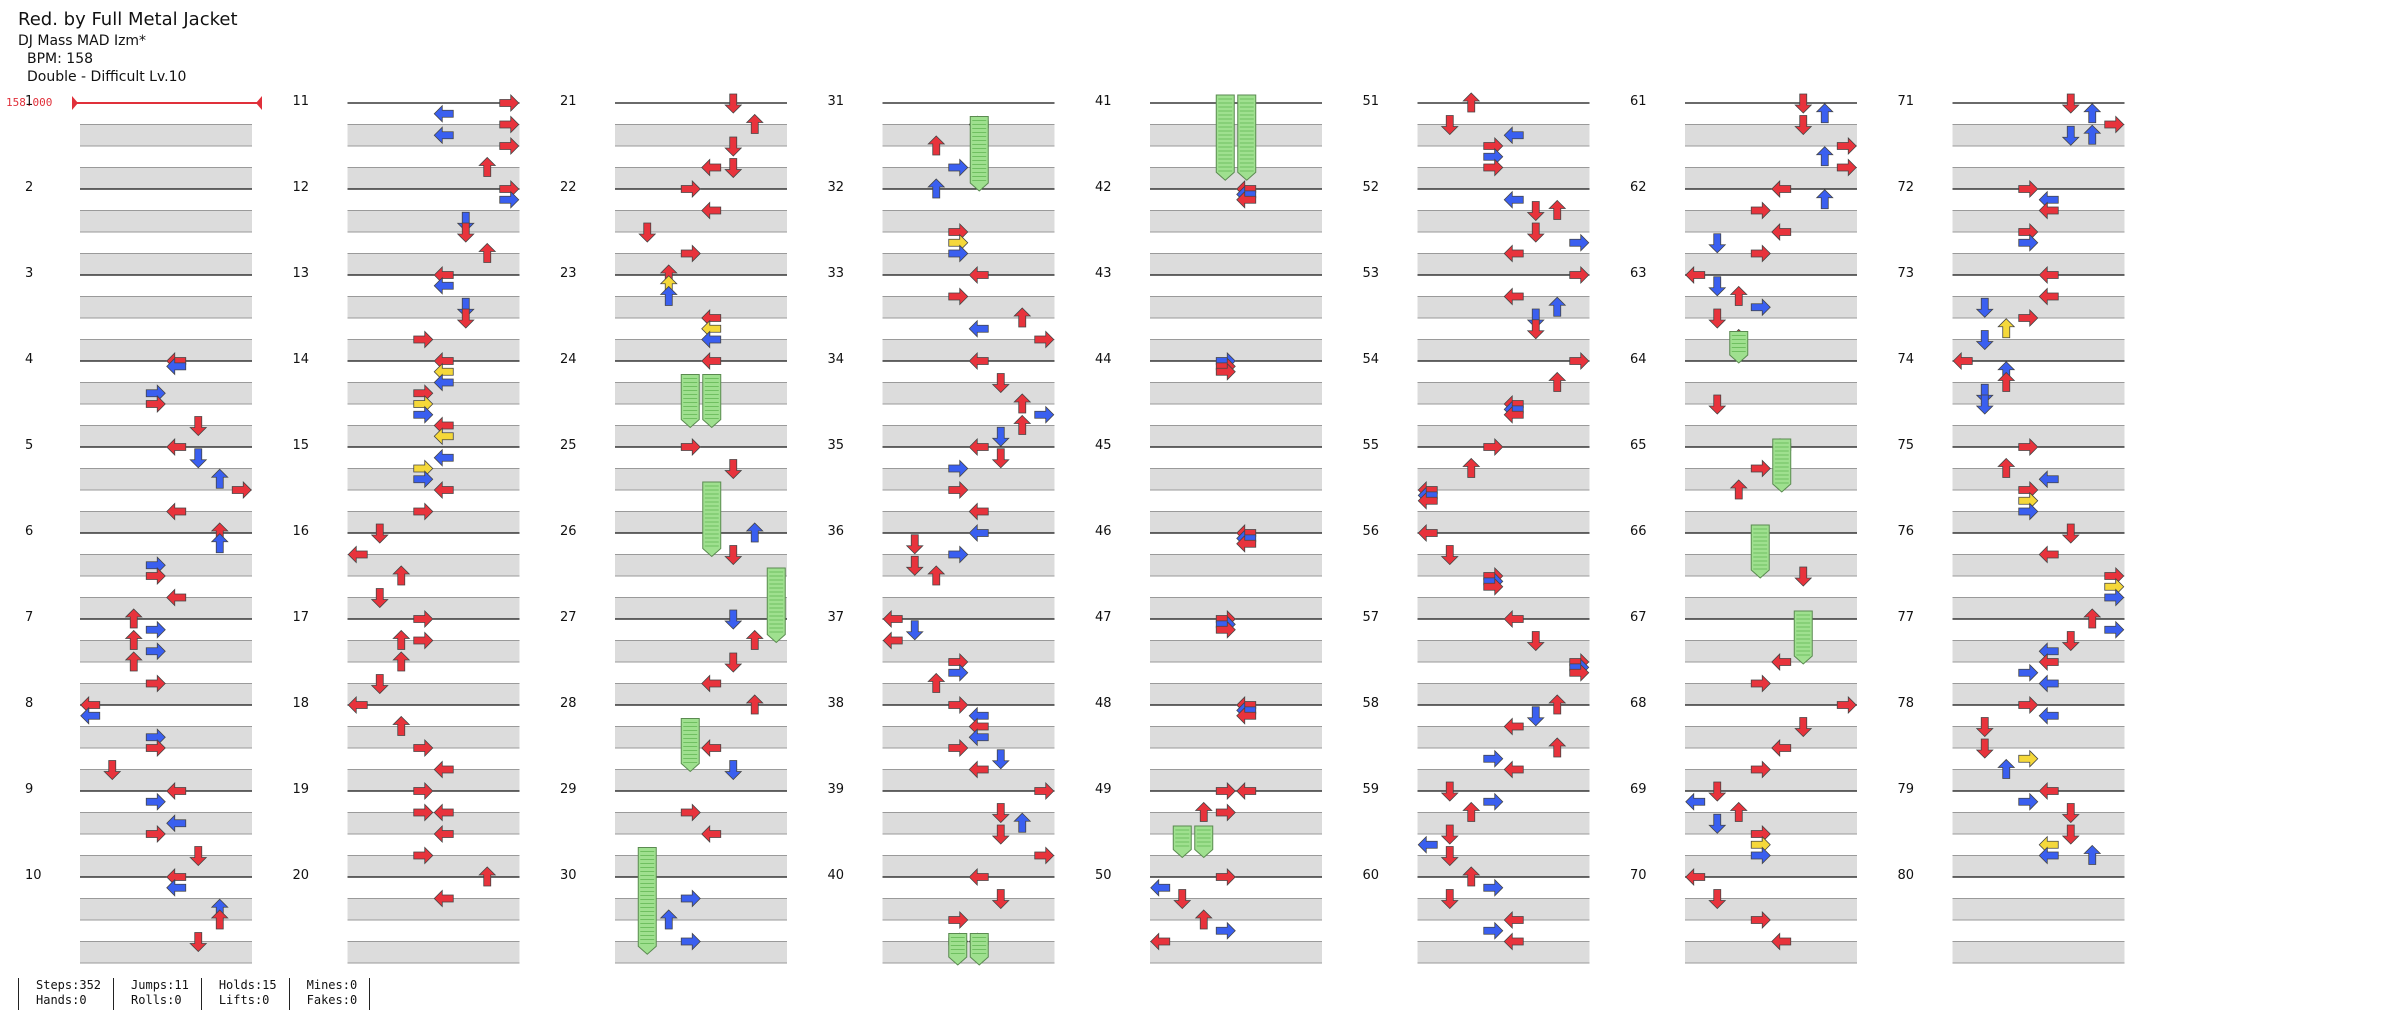  What do you see at coordinates (568, 789) in the screenshot?
I see `measure-number: 29` at bounding box center [568, 789].